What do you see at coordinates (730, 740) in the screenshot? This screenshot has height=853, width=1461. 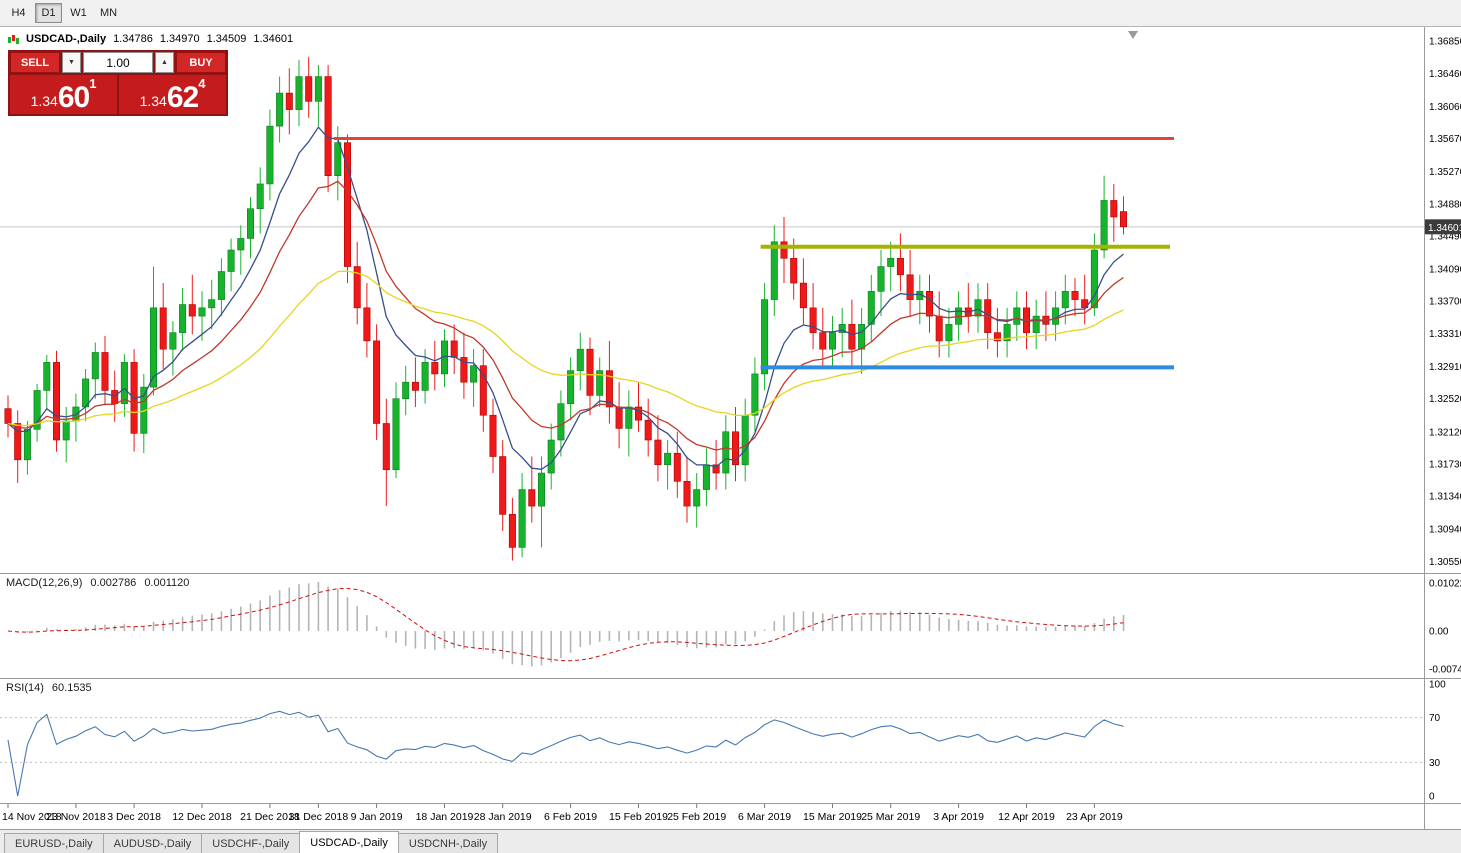 I see `rsi-pane: 100 70 30 0` at bounding box center [730, 740].